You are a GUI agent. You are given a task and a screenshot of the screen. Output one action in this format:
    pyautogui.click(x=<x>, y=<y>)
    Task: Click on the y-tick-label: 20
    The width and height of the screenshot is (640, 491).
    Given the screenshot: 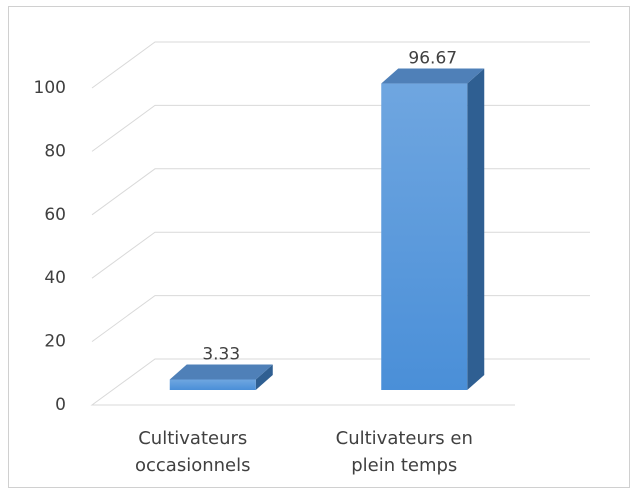 What is the action you would take?
    pyautogui.click(x=55, y=342)
    